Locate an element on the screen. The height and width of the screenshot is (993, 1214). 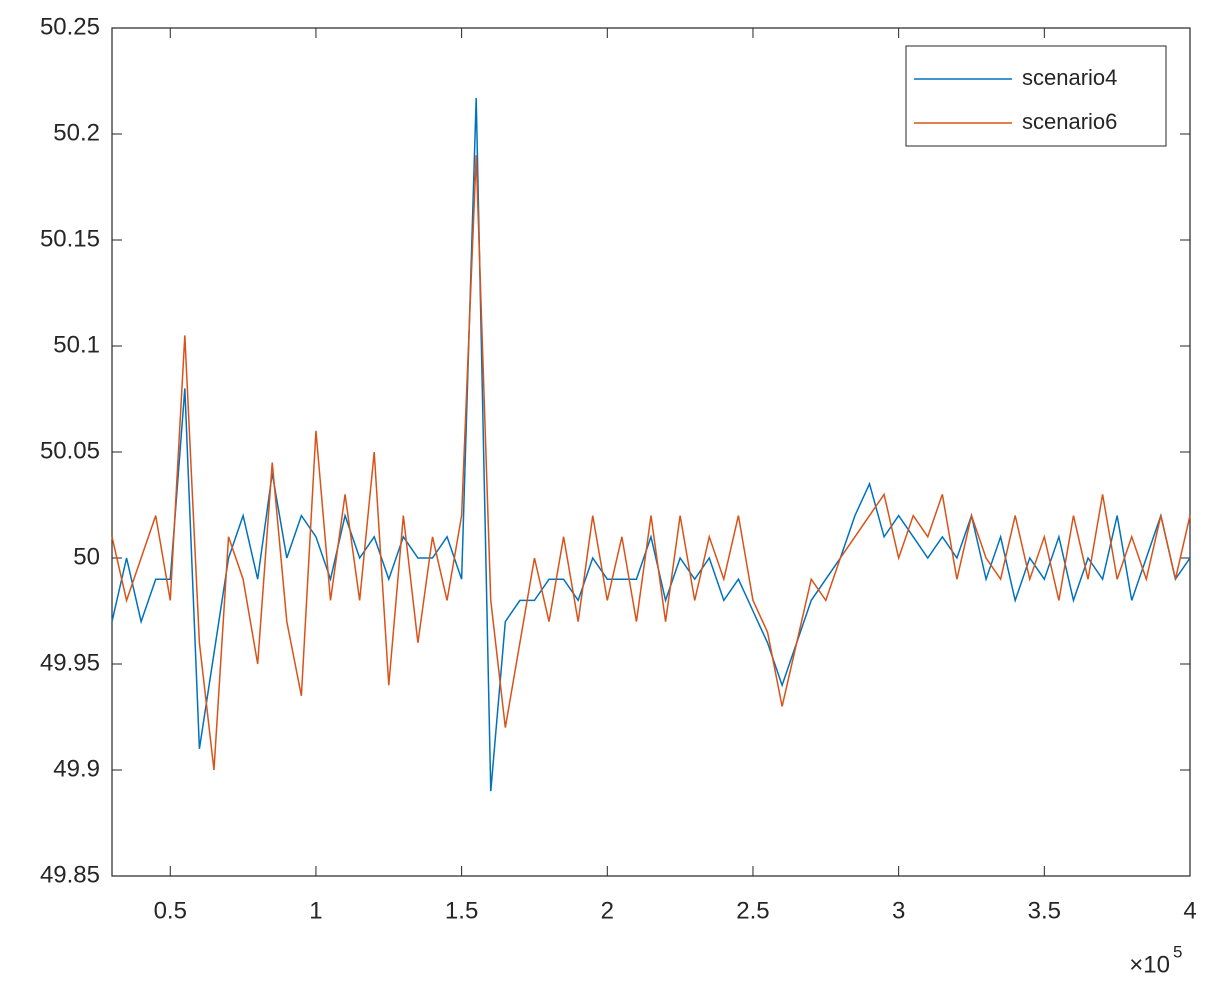
x-tick-label: 3 is located at coordinates (898, 910).